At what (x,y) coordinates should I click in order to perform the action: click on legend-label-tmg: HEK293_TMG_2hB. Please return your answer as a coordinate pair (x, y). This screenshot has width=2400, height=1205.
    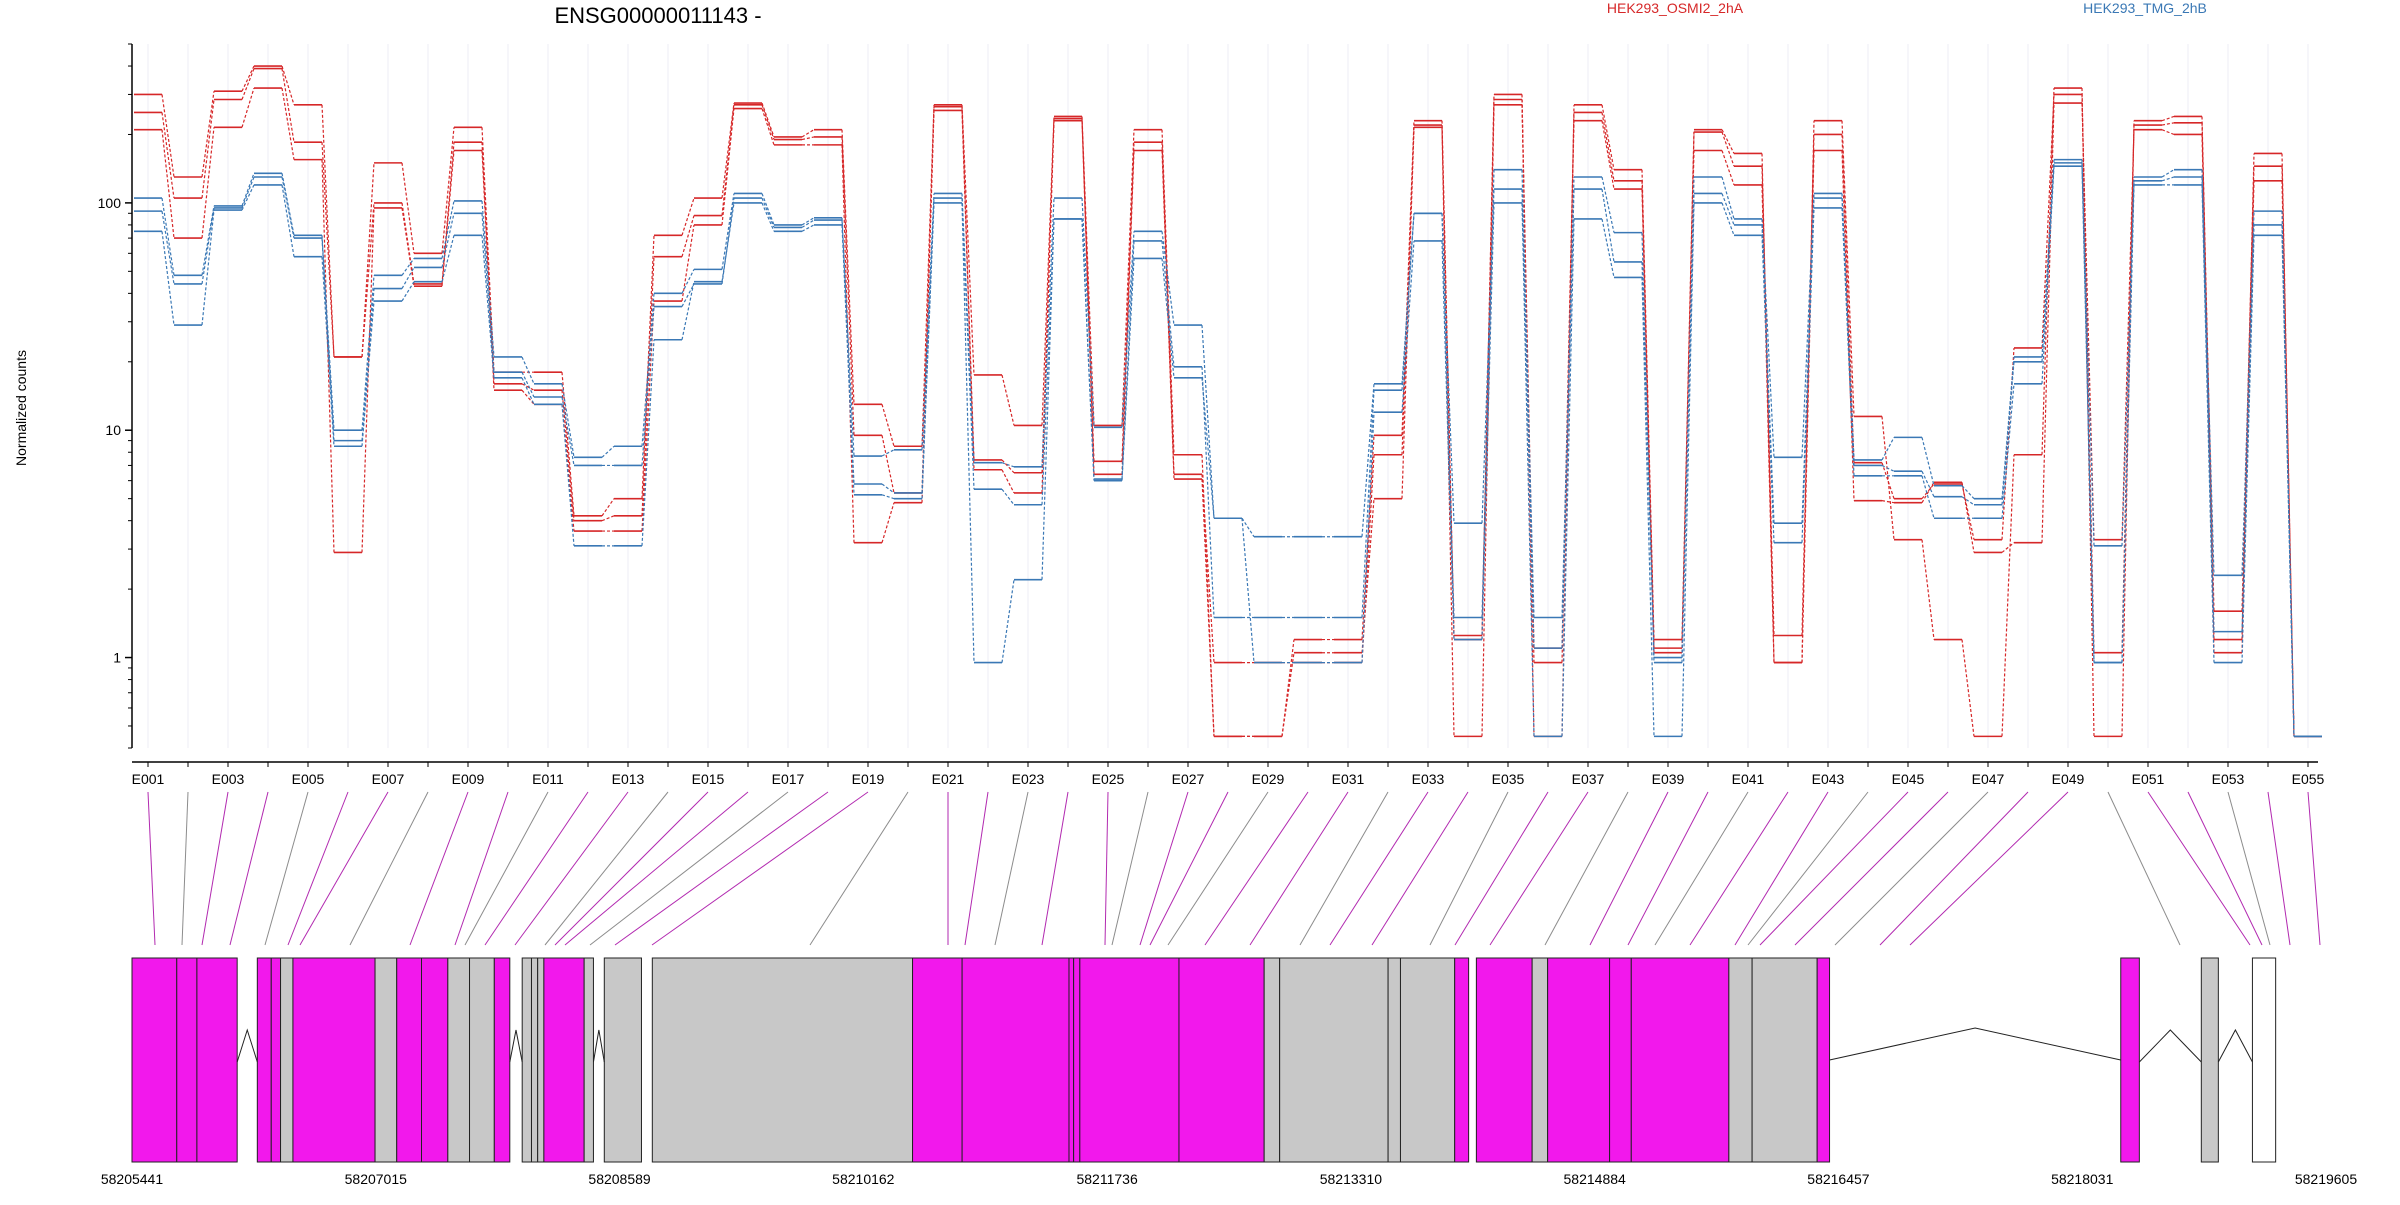
    Looking at the image, I should click on (2145, 8).